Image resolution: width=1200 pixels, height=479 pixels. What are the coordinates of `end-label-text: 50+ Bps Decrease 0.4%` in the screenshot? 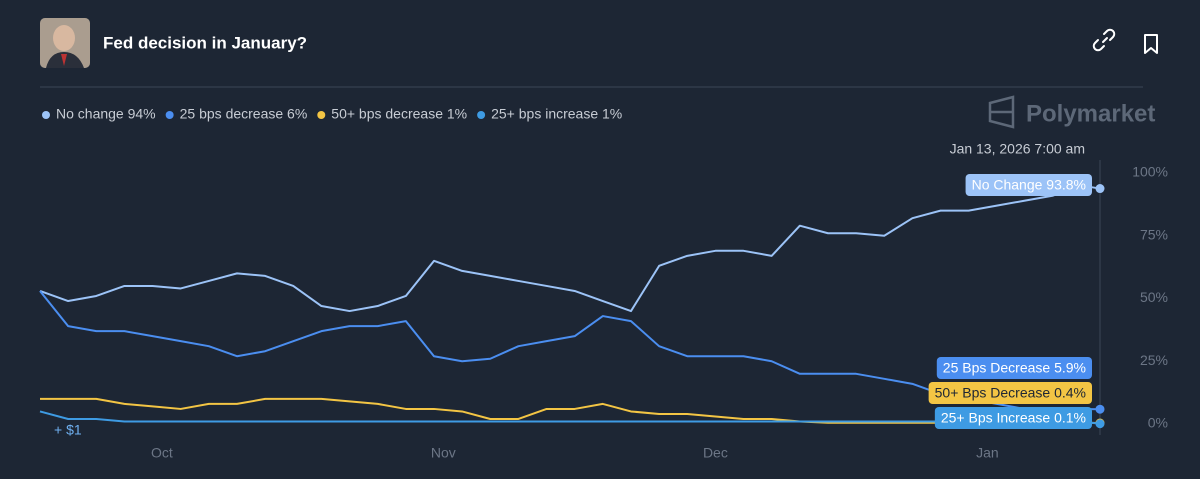 It's located at (1010, 393).